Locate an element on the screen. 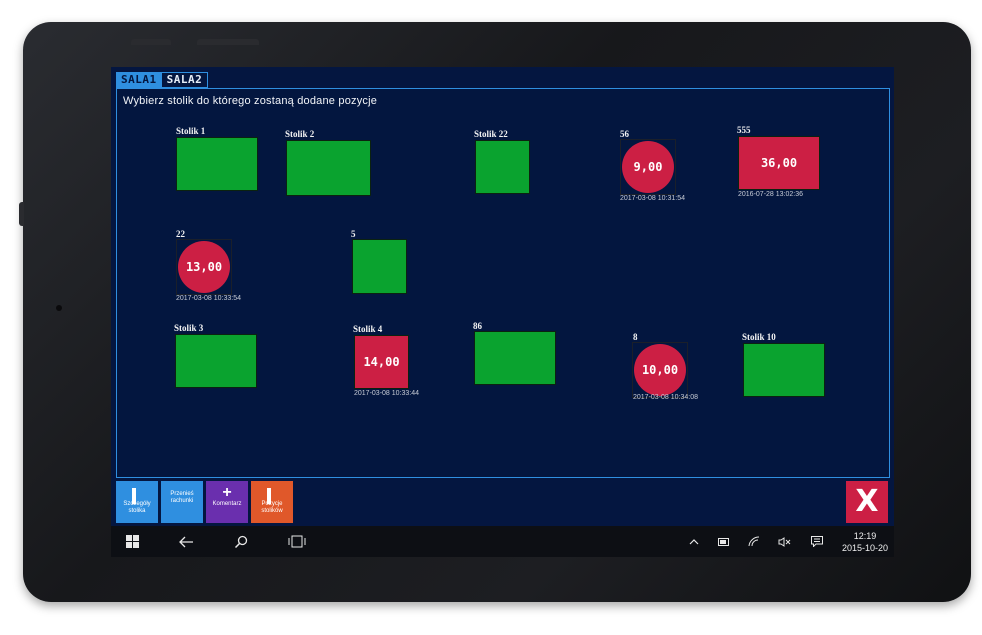 The width and height of the screenshot is (982, 635). table-555: 36,00 is located at coordinates (779, 163).